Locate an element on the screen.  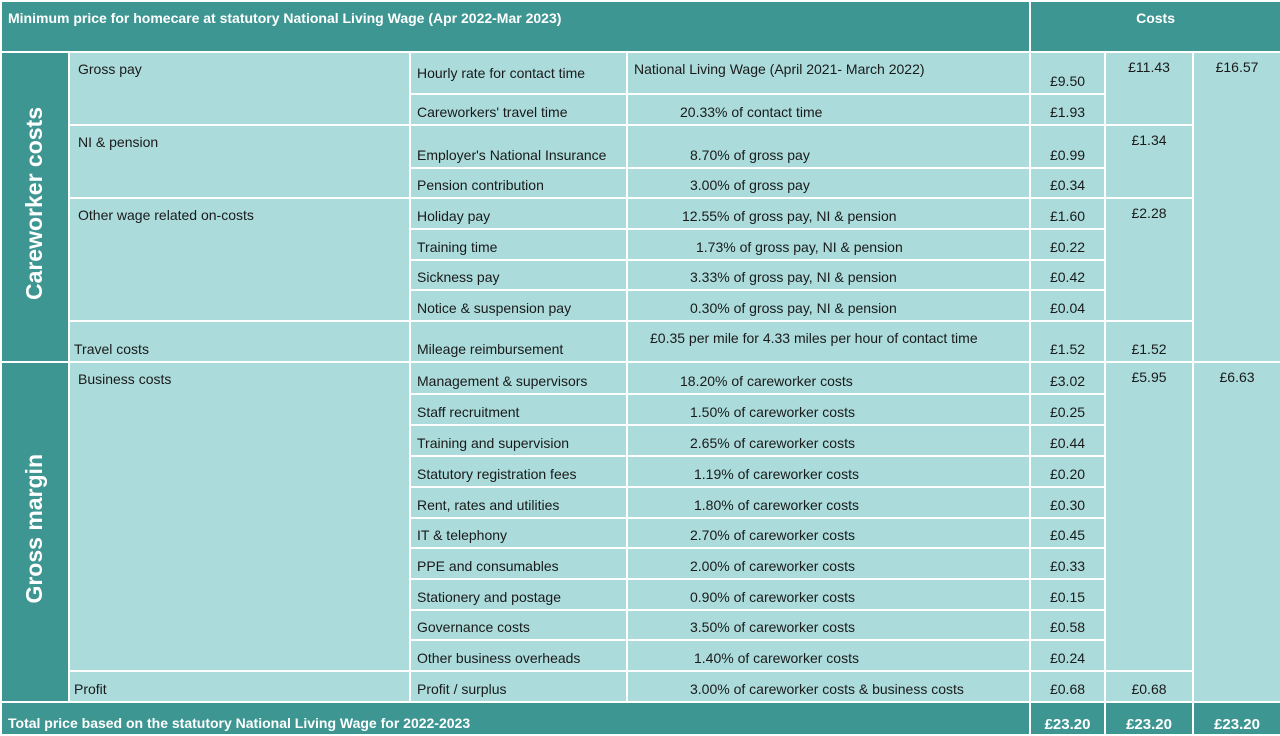
row-item: Notice & suspension pay is located at coordinates (518, 305).